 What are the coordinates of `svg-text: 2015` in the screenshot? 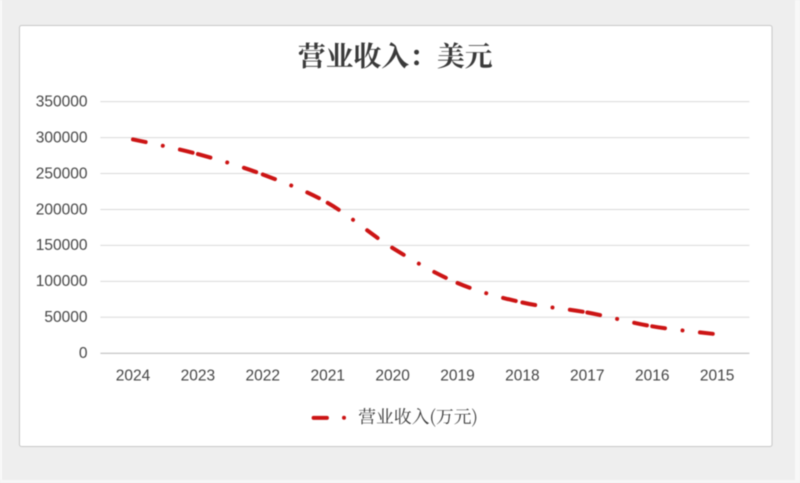 It's located at (717, 375).